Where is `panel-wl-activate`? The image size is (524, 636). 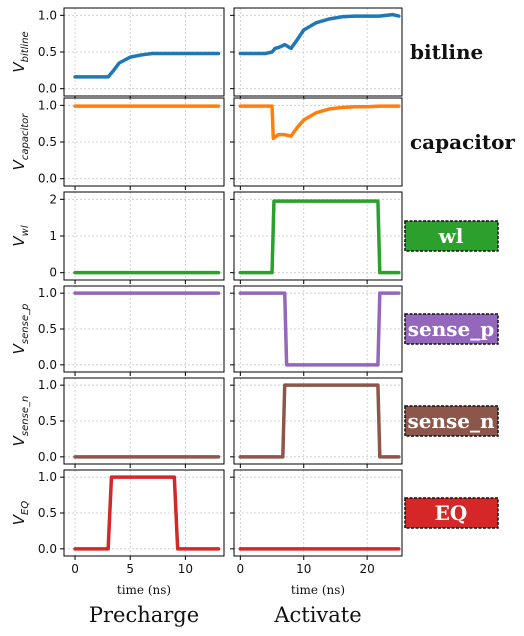 panel-wl-activate is located at coordinates (316, 237).